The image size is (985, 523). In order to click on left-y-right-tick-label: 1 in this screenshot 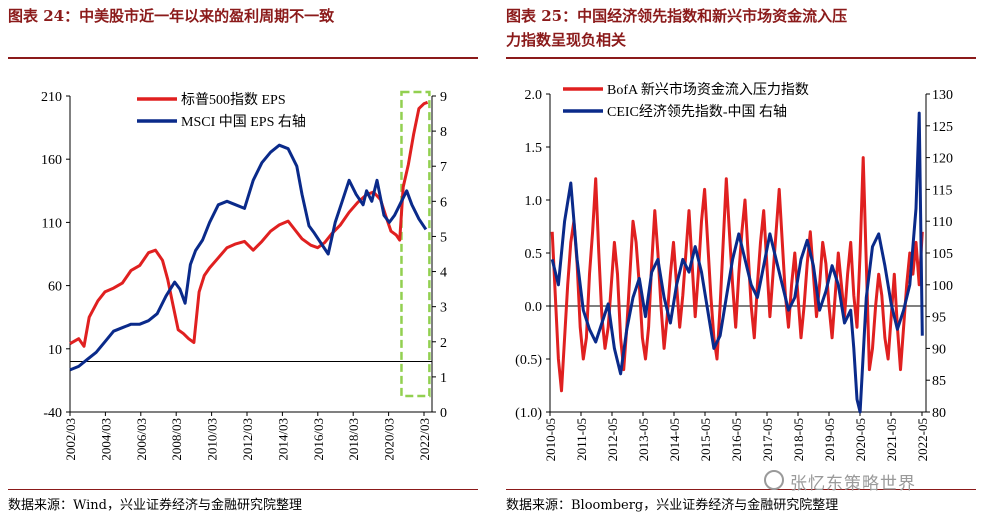, I will do `click(443, 378)`.